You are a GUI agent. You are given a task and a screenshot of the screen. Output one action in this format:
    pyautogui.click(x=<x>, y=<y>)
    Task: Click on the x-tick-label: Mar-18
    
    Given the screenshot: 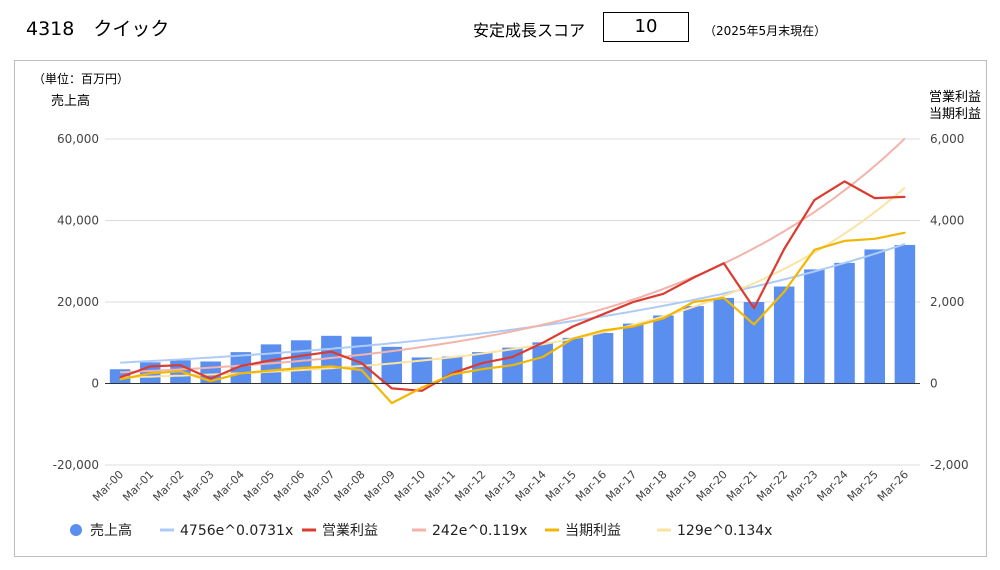 What is the action you would take?
    pyautogui.click(x=651, y=486)
    